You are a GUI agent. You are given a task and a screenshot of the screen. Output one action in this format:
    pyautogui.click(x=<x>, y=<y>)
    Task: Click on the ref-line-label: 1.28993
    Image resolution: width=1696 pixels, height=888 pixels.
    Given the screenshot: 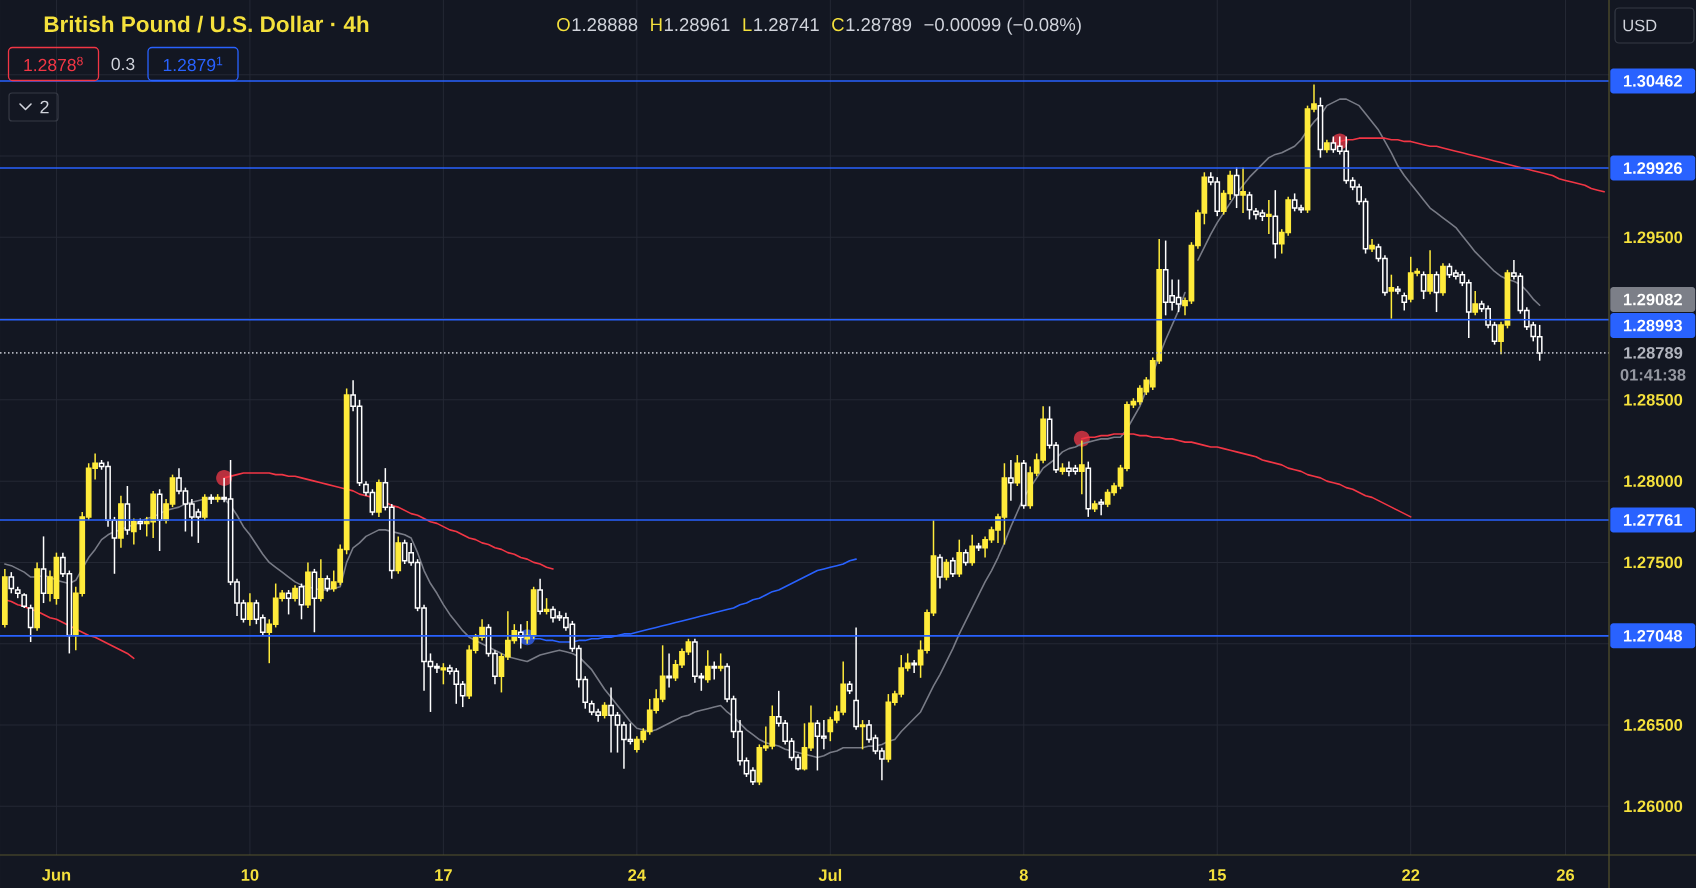 What is the action you would take?
    pyautogui.click(x=1652, y=325)
    